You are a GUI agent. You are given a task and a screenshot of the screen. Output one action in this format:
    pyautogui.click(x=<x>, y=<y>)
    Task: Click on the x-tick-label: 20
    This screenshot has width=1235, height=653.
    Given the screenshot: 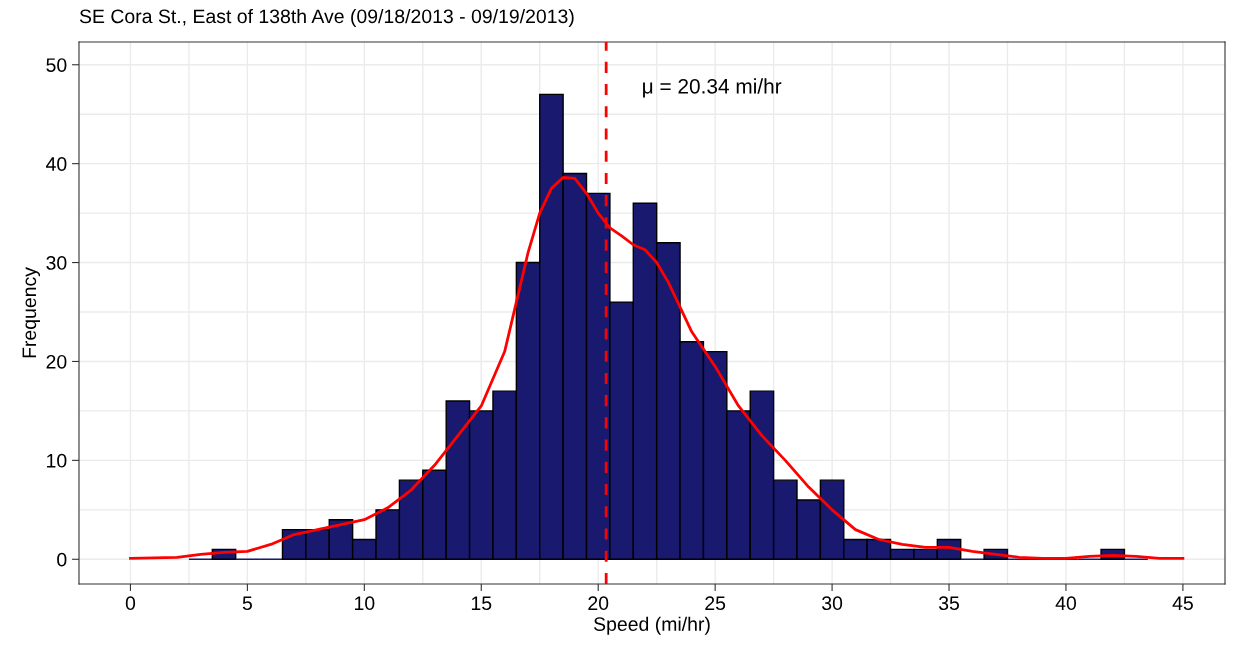 What is the action you would take?
    pyautogui.click(x=598, y=603)
    